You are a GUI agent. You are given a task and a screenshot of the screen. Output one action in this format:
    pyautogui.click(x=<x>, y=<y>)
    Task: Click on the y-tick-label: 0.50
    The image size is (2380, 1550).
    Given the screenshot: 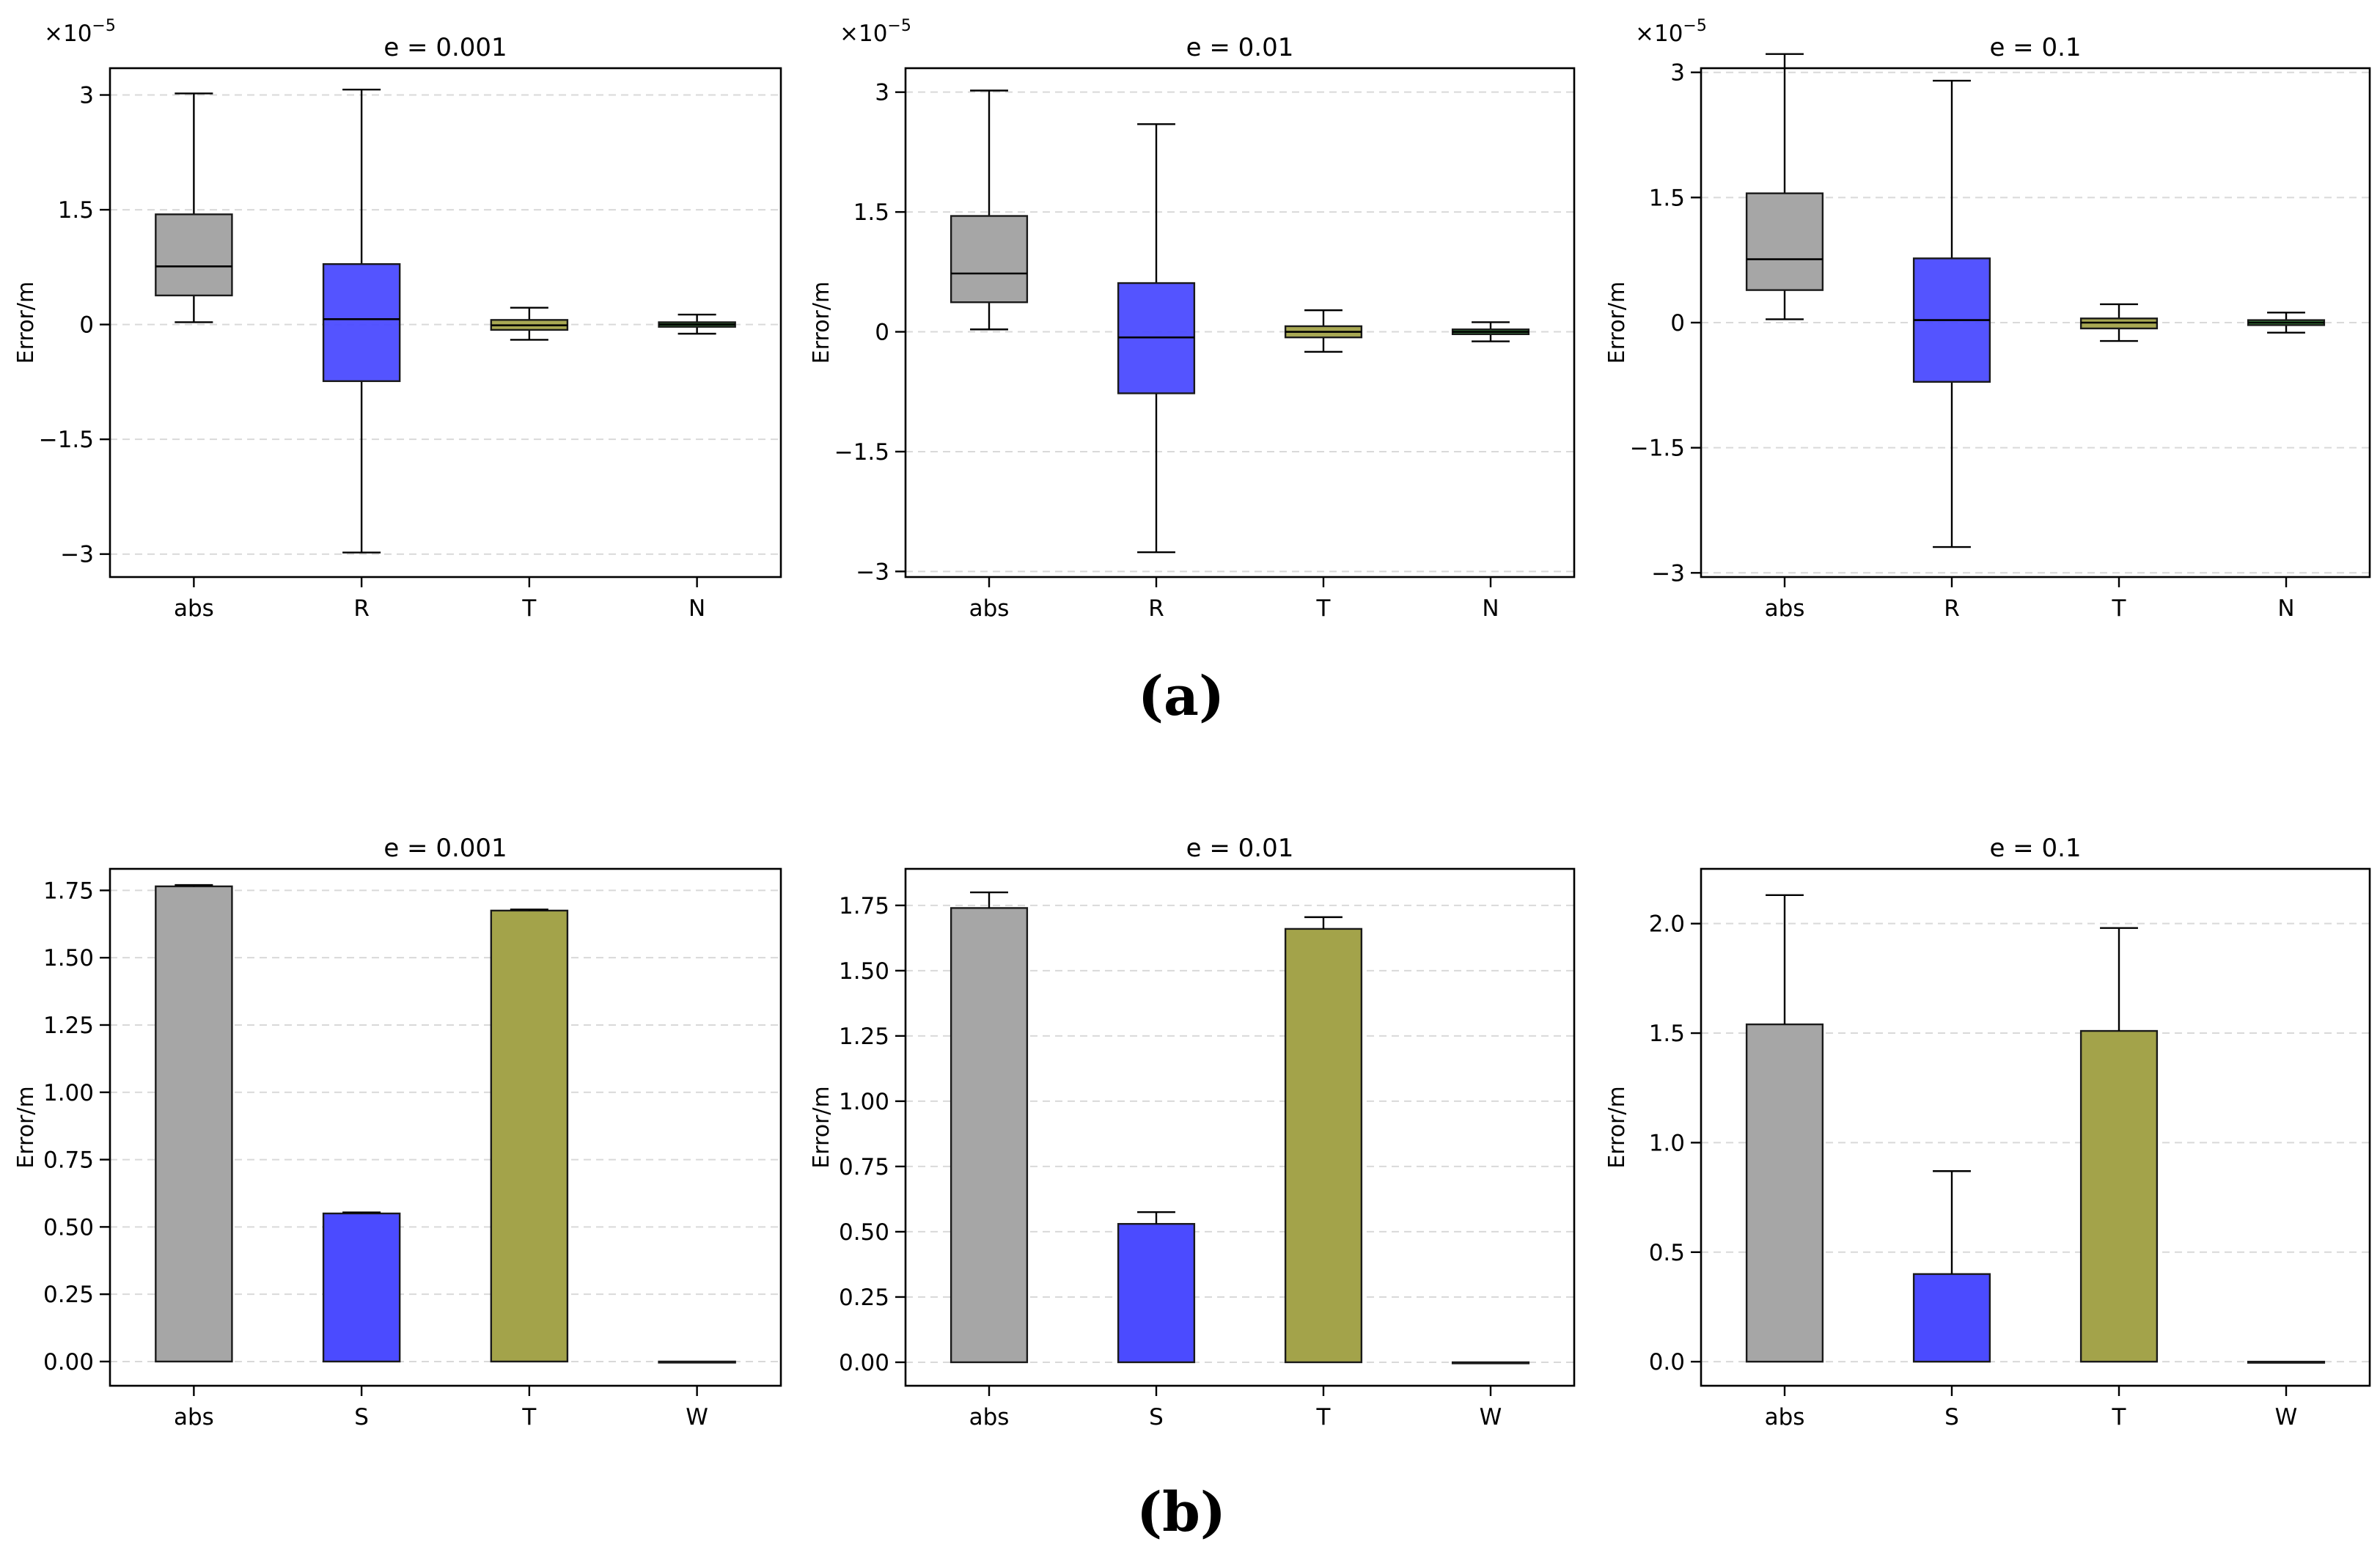 What is the action you would take?
    pyautogui.click(x=864, y=1232)
    